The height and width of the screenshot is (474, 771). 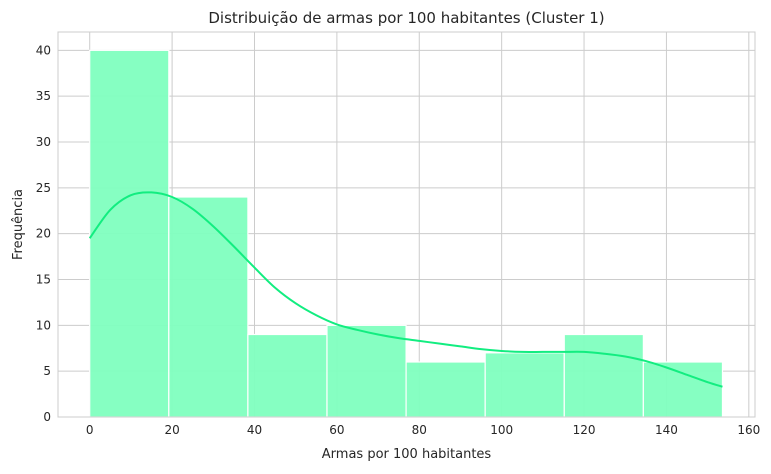 What do you see at coordinates (666, 430) in the screenshot?
I see `x-tick-label: 140` at bounding box center [666, 430].